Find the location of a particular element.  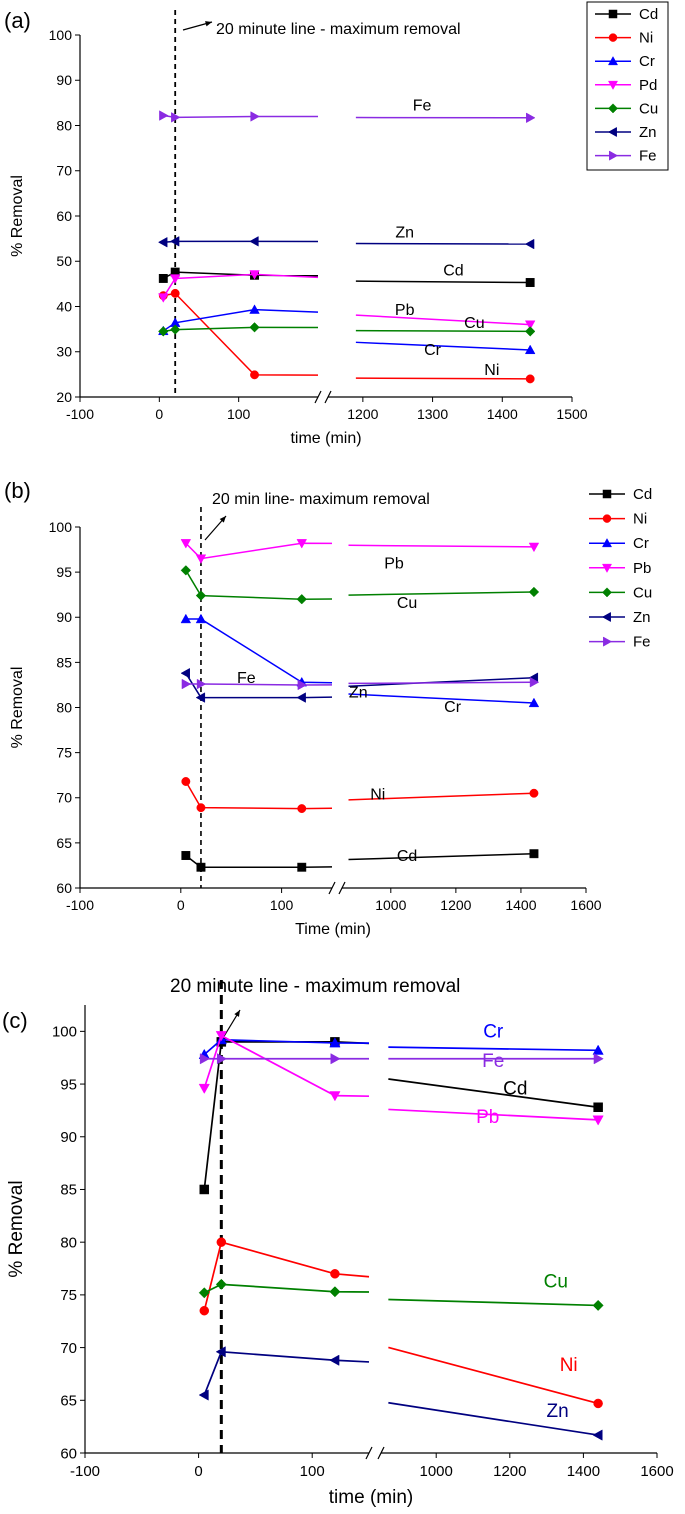

legend-label: Pb is located at coordinates (642, 568).